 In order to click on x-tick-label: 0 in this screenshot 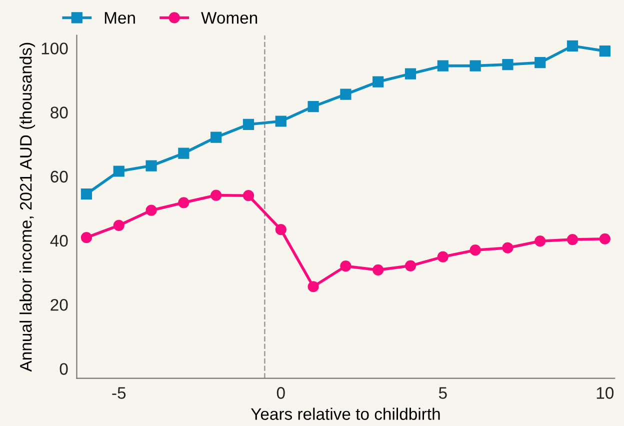, I will do `click(280, 393)`.